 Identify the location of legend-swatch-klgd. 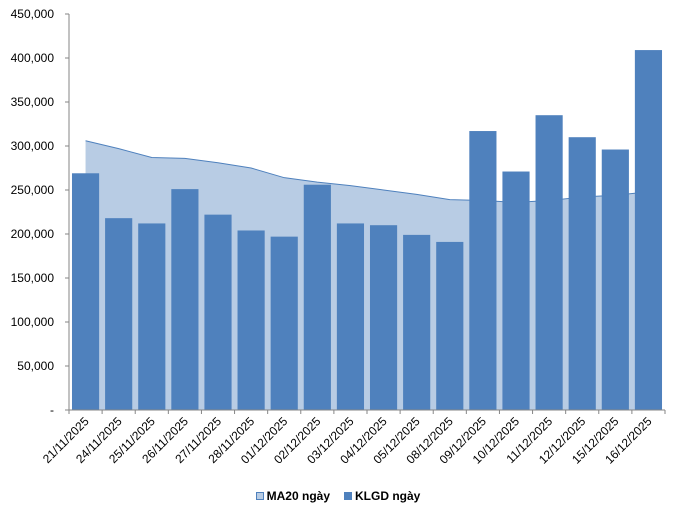
(348, 496).